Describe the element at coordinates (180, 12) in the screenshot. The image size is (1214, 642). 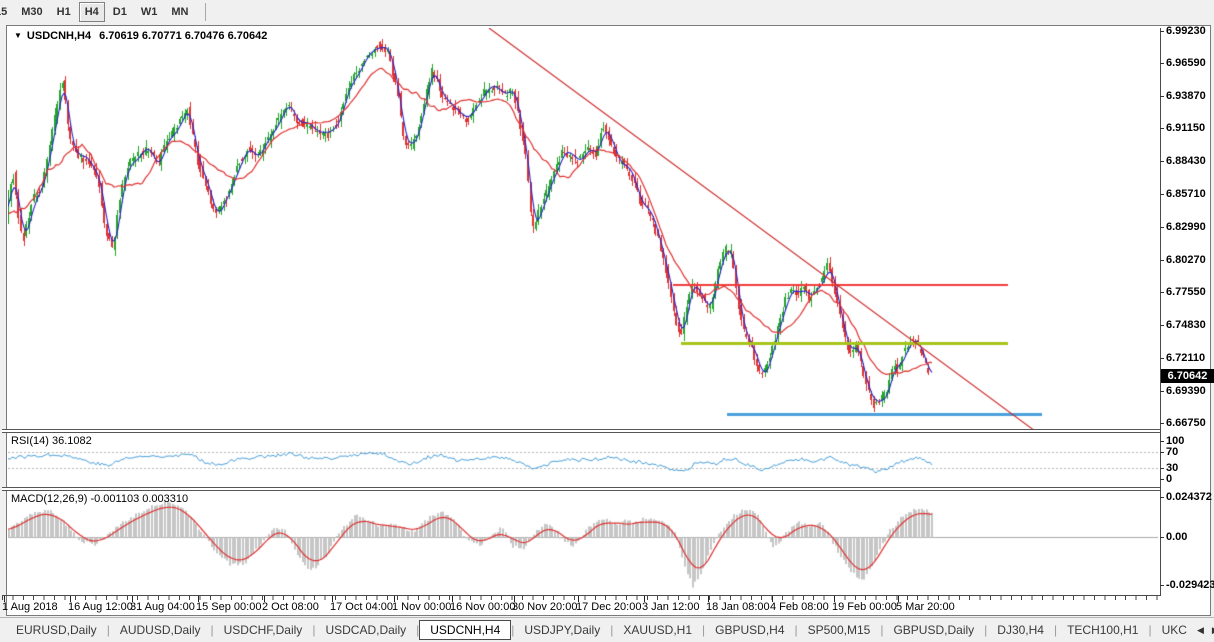
I see `timeframe-button-mn: MN` at that location.